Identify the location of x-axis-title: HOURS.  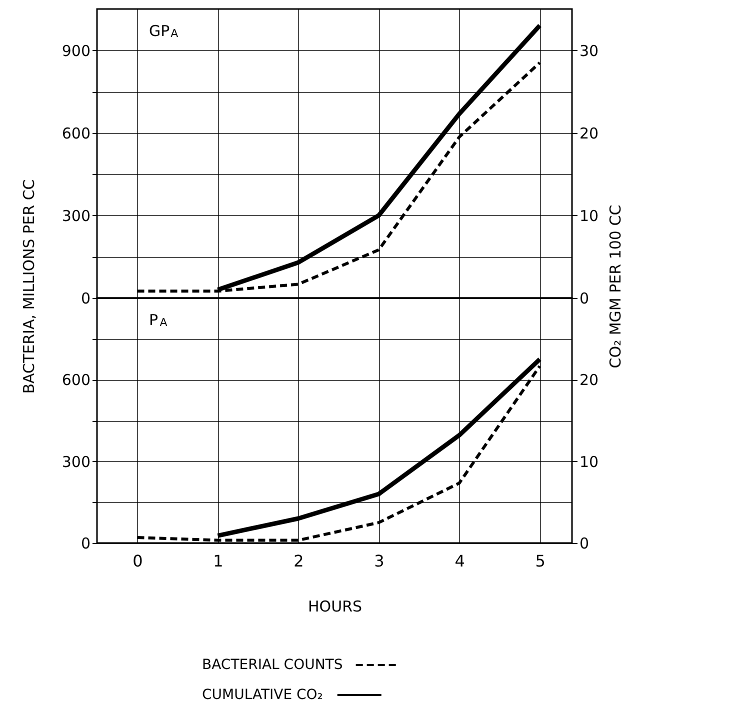
(335, 607).